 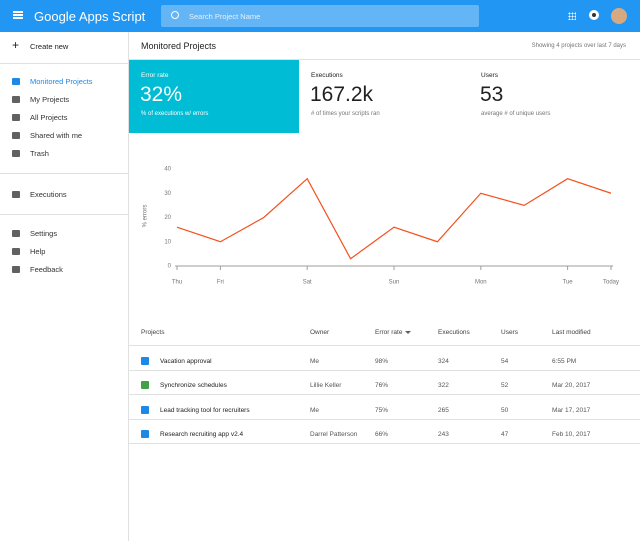 What do you see at coordinates (167, 242) in the screenshot?
I see `y-tick-label: 10` at bounding box center [167, 242].